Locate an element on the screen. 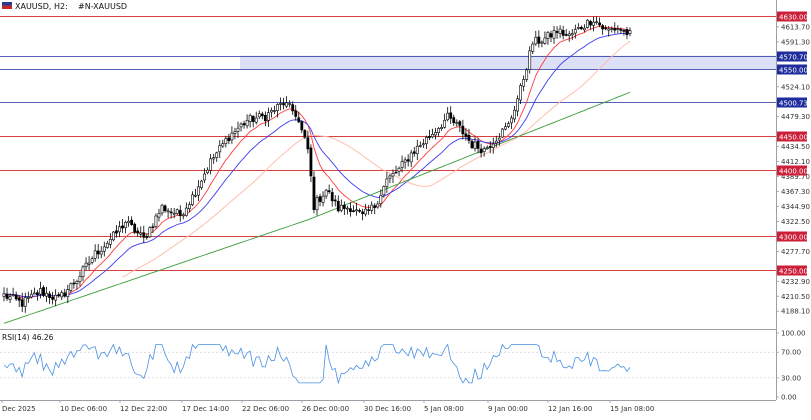 The height and width of the screenshot is (420, 811). time-tick-label: 12 Jan 16:00 is located at coordinates (570, 409).